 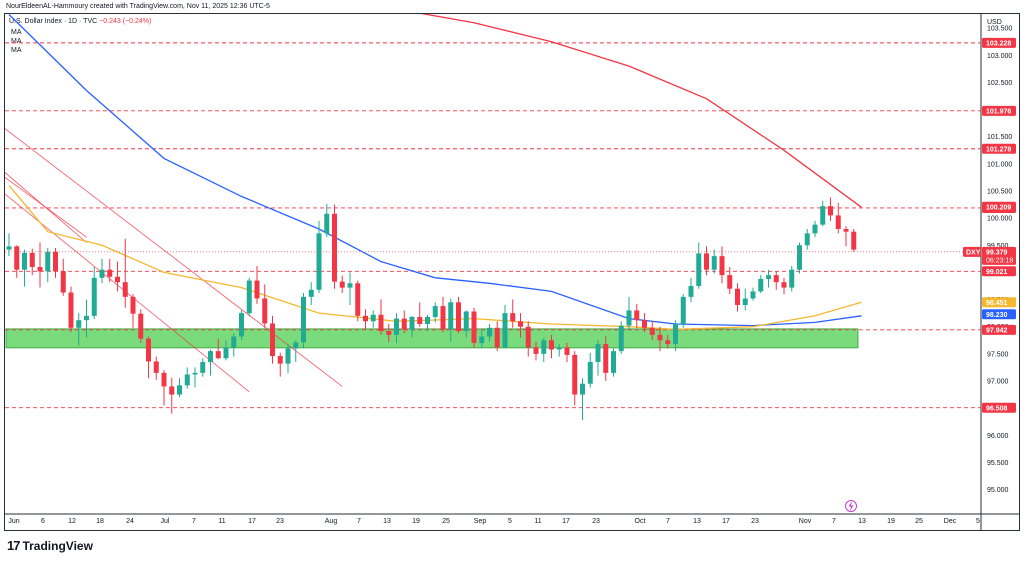 I want to click on ma-legend-3: MA, so click(x=16, y=50).